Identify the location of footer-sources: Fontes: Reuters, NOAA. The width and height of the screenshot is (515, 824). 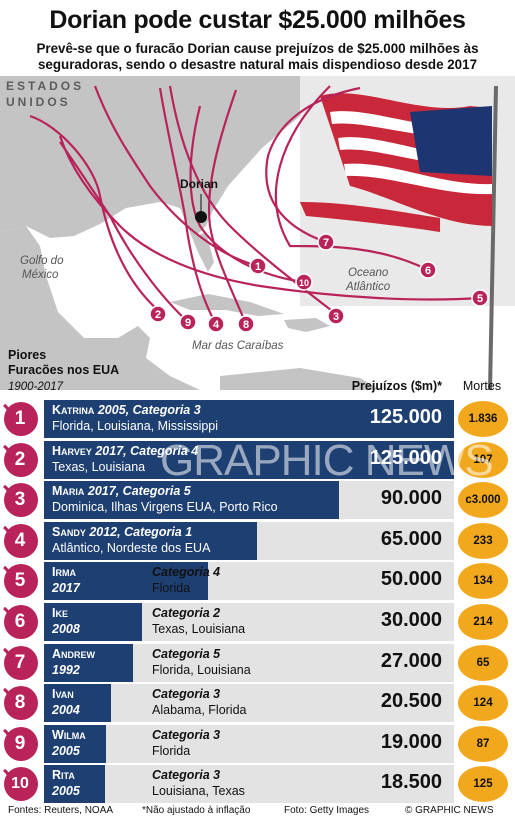
(61, 810).